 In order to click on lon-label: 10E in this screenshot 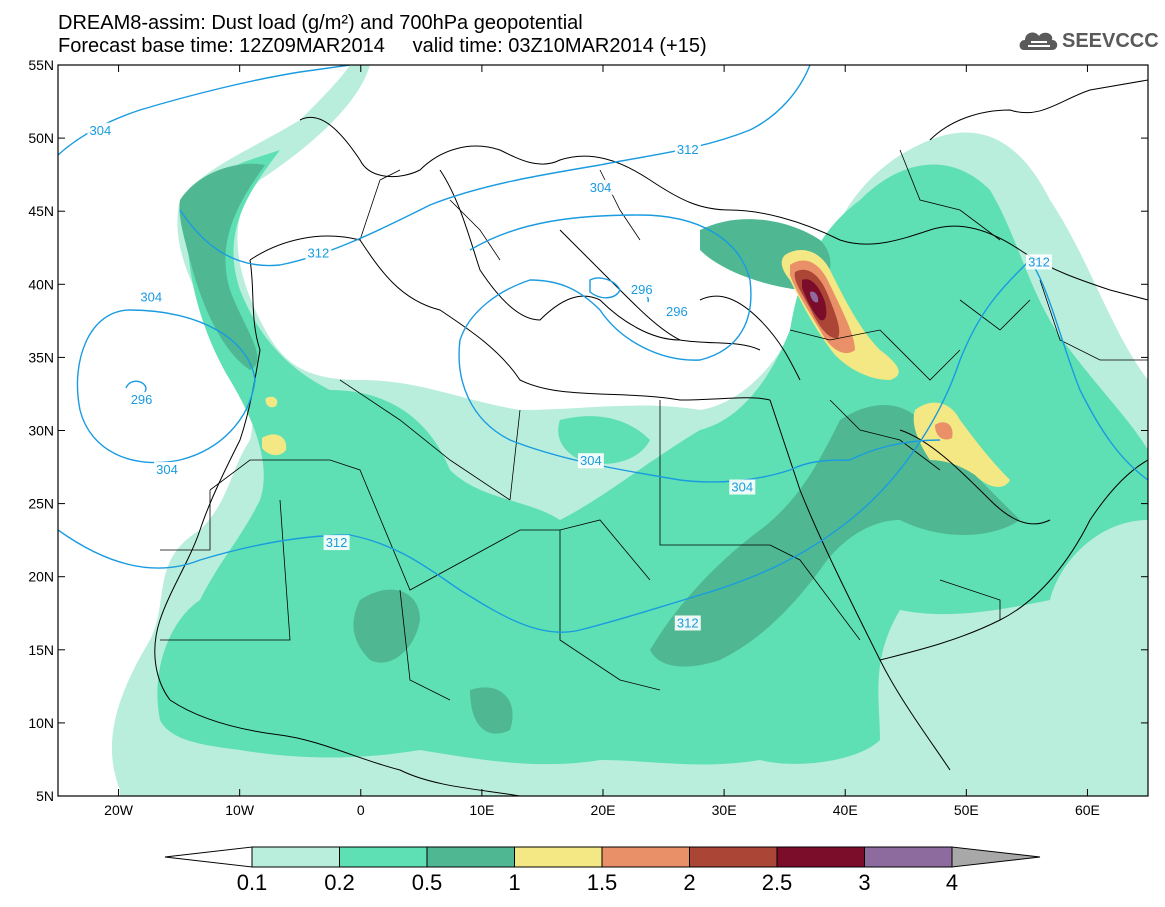, I will do `click(481, 810)`.